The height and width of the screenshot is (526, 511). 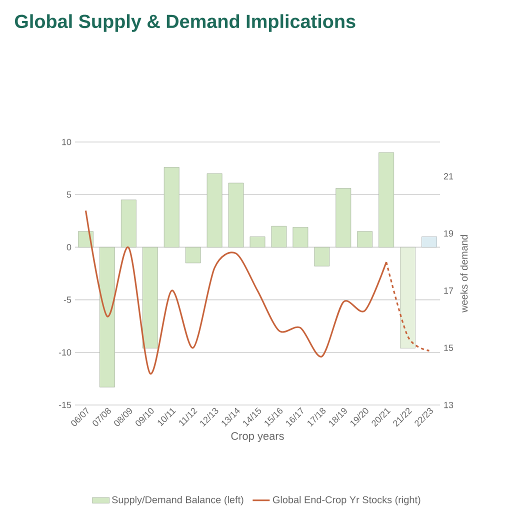 I want to click on y2-tick-label: 13, so click(x=449, y=405).